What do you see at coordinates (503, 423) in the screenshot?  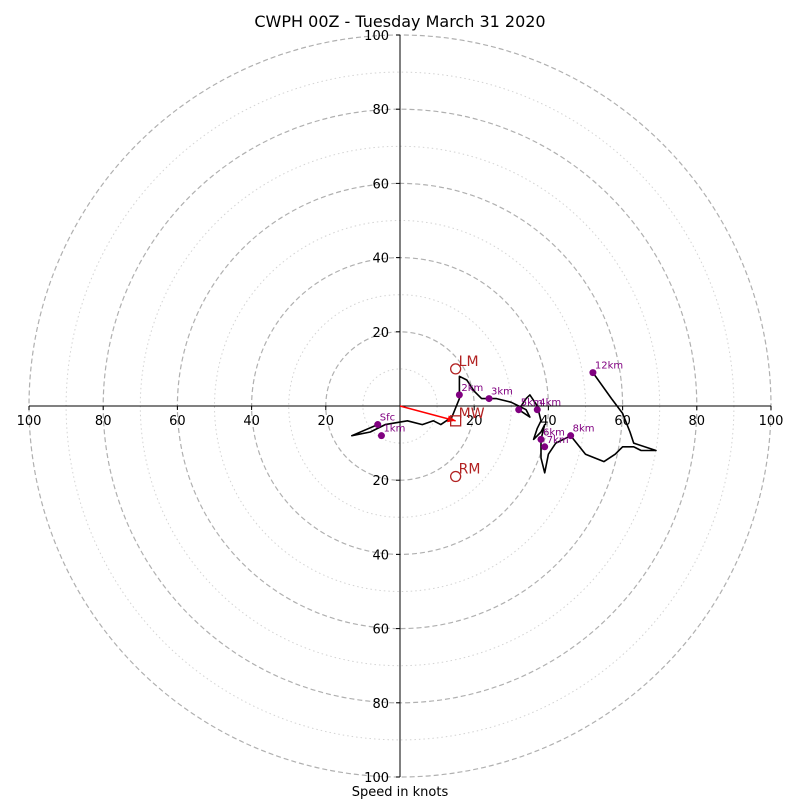 I see `hodograph-line` at bounding box center [503, 423].